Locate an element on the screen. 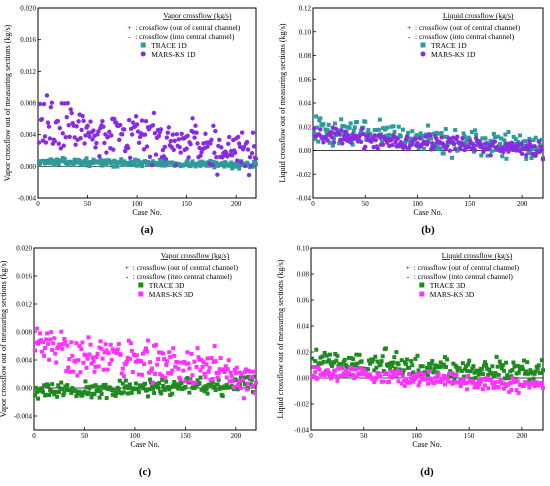 This screenshot has width=550, height=486. y-tick-label: 0.08 is located at coordinates (305, 56).